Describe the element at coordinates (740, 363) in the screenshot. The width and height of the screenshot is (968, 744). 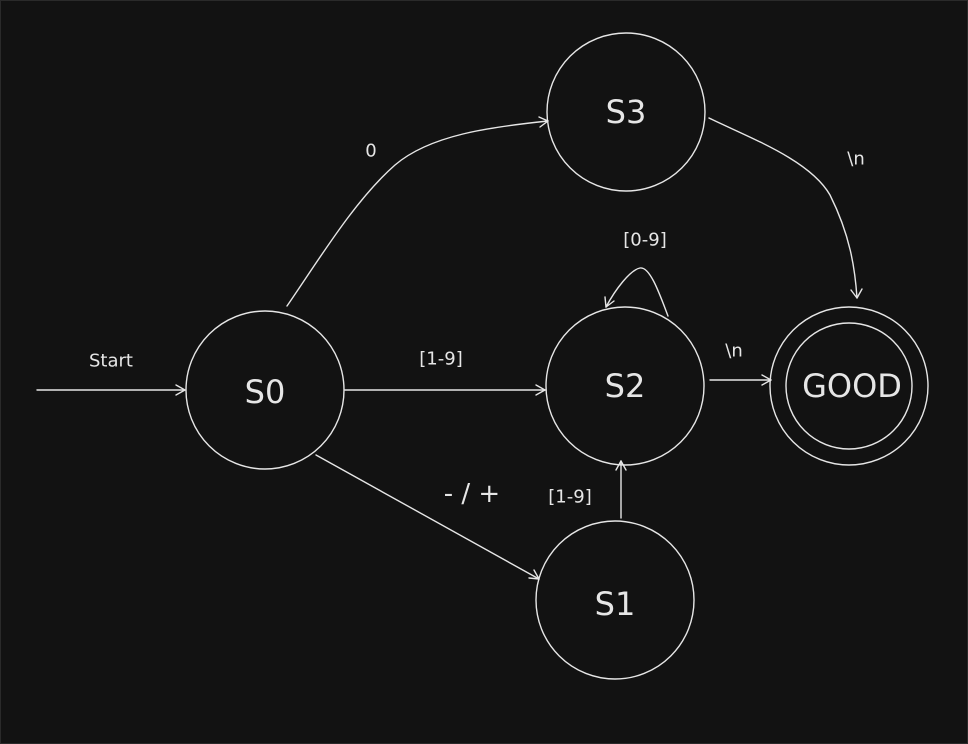
I see `transition-s2-to-good: \n` at that location.